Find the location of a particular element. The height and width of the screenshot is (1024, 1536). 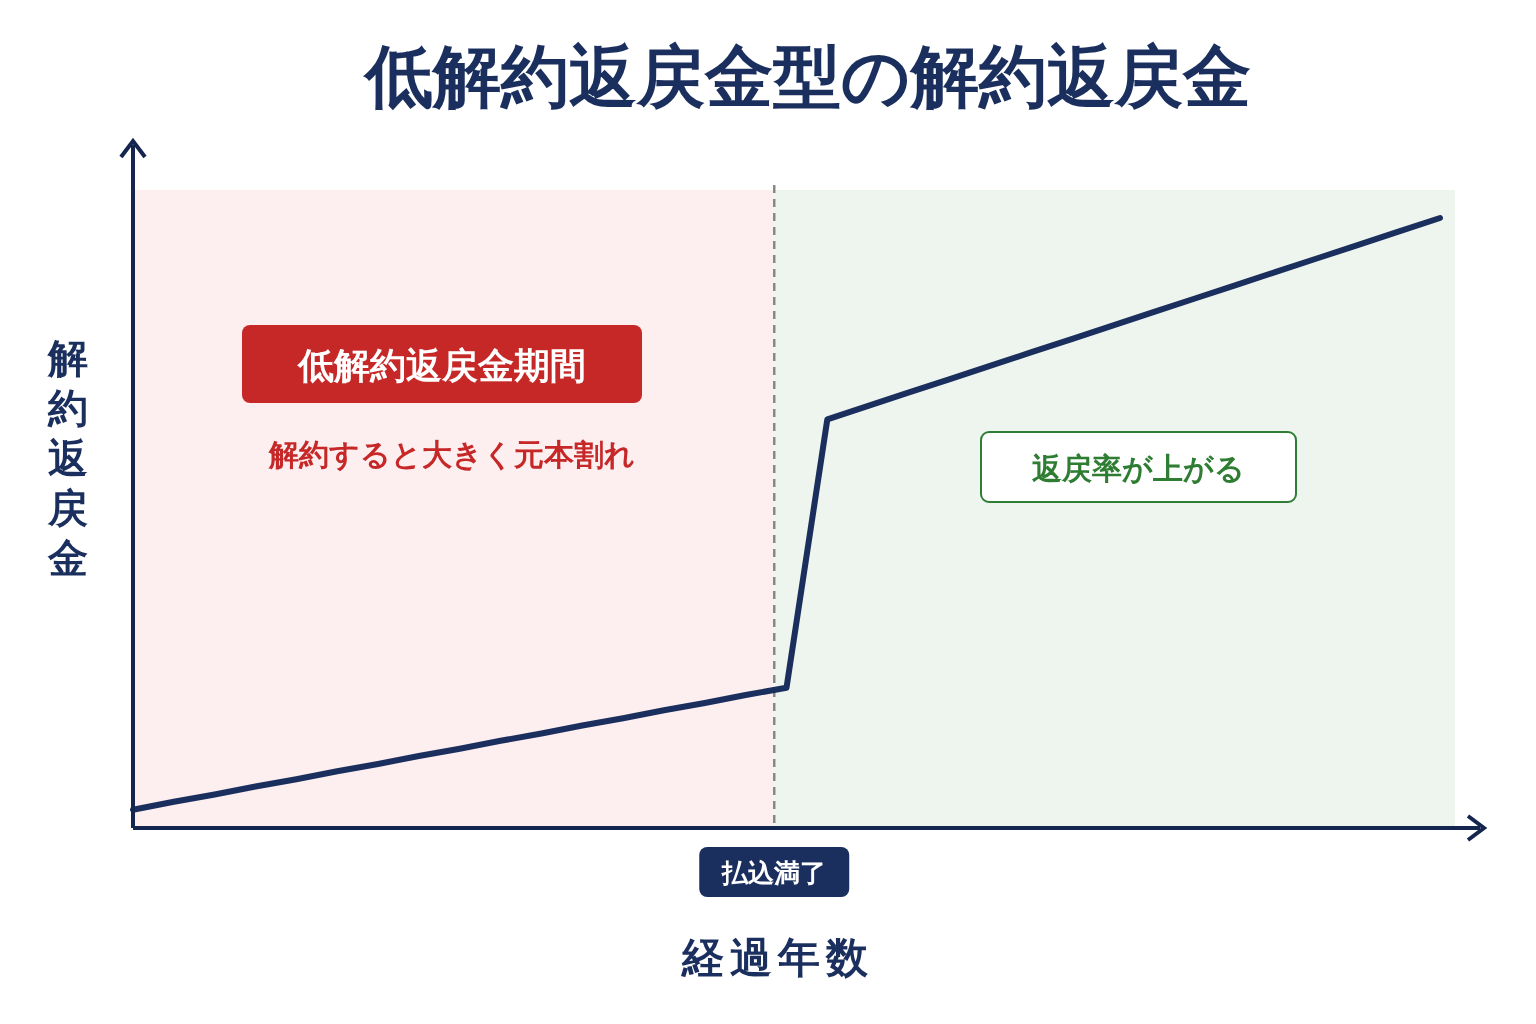

annotation: 返戻率が上がる is located at coordinates (1138, 468).